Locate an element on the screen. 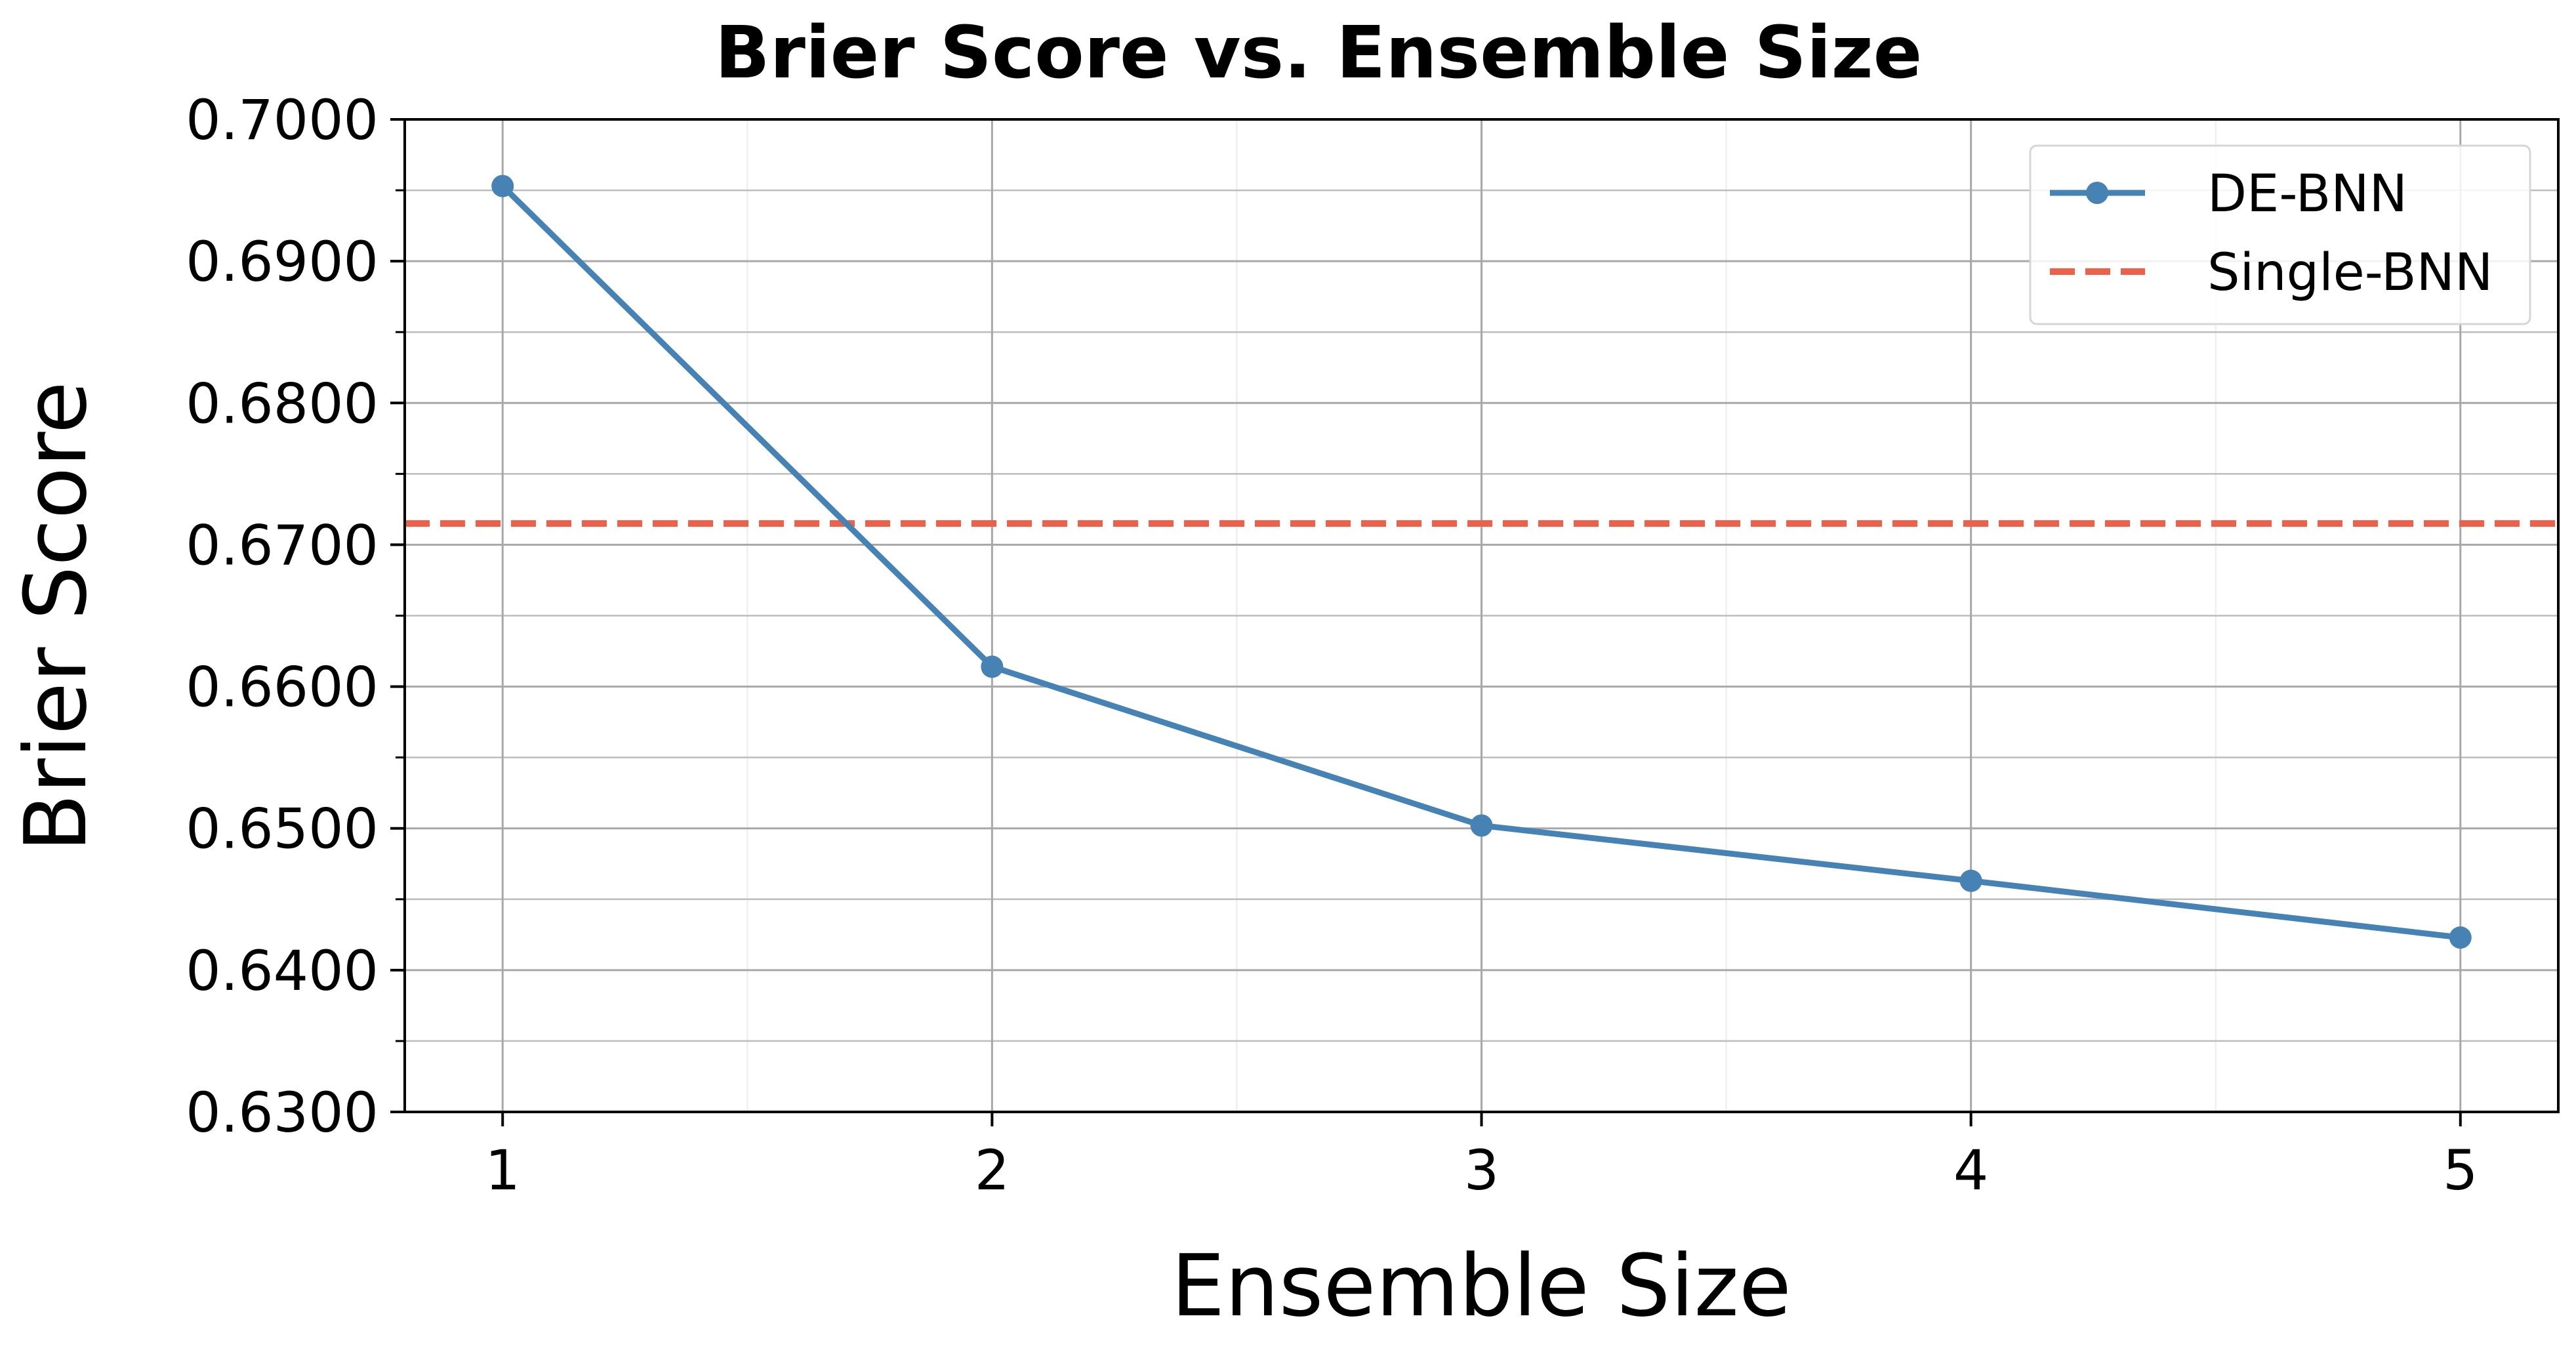 The width and height of the screenshot is (2576, 1354). legend-label-de-bnn: DE-BNN is located at coordinates (2307, 195).